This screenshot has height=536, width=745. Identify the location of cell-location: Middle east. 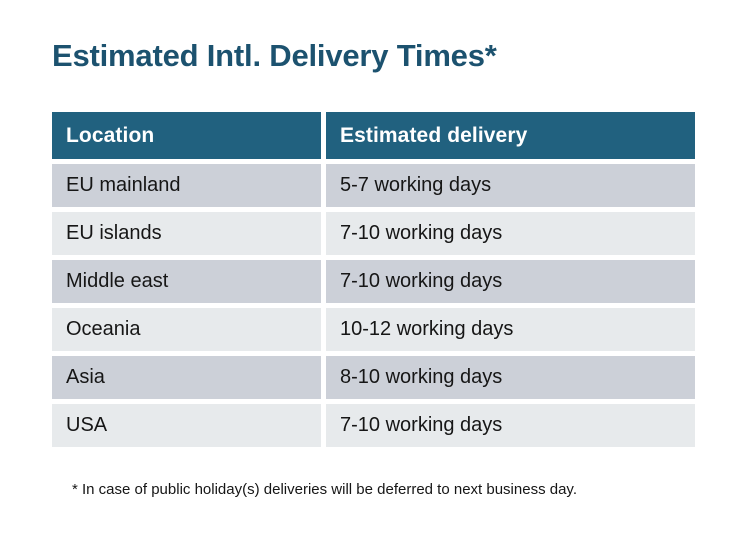
(186, 281).